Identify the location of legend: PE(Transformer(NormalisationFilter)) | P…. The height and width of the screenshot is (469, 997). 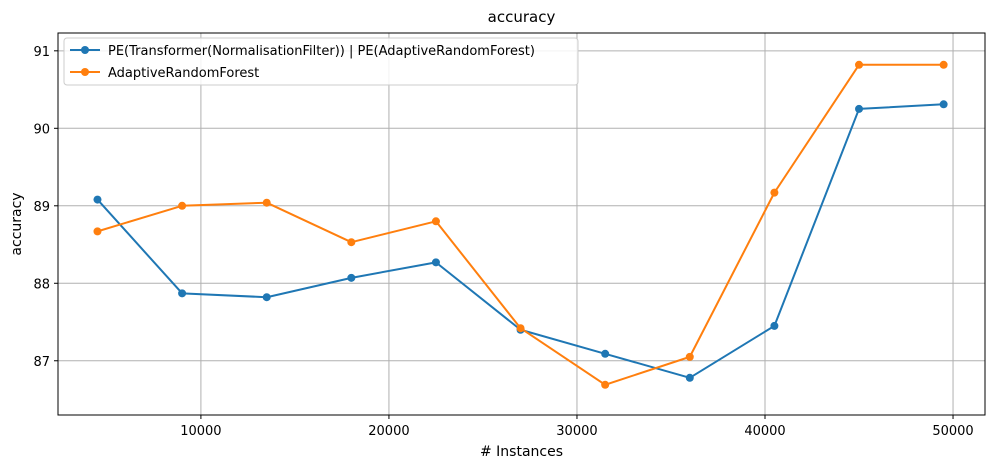
(321, 61).